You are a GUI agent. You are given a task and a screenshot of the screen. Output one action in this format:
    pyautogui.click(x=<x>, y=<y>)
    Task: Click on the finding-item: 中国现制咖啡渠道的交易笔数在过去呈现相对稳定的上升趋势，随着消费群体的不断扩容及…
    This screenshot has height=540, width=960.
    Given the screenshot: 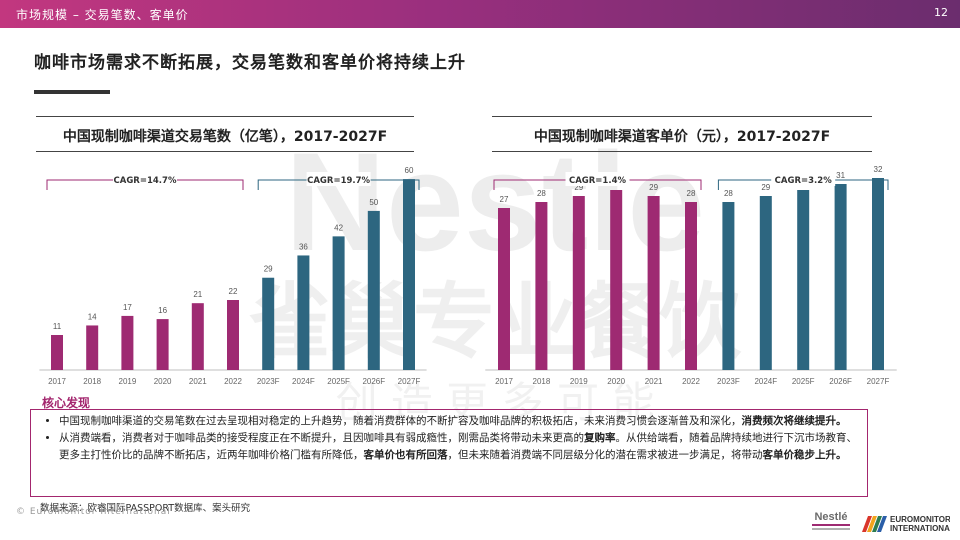 What is the action you would take?
    pyautogui.click(x=459, y=421)
    